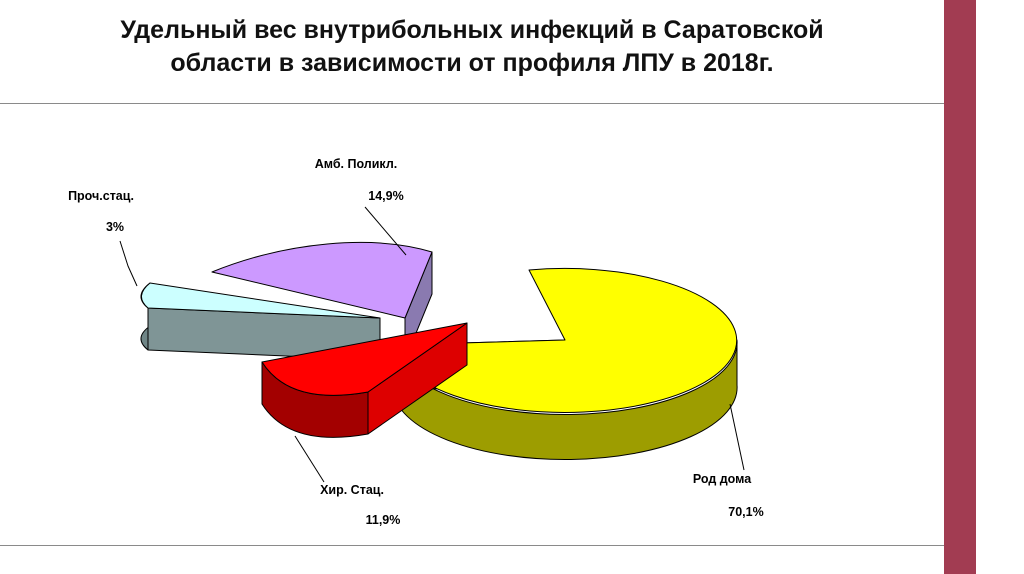 Image resolution: width=1024 pixels, height=574 pixels. What do you see at coordinates (309, 459) in the screenshot?
I see `leader-line-hir-stac` at bounding box center [309, 459].